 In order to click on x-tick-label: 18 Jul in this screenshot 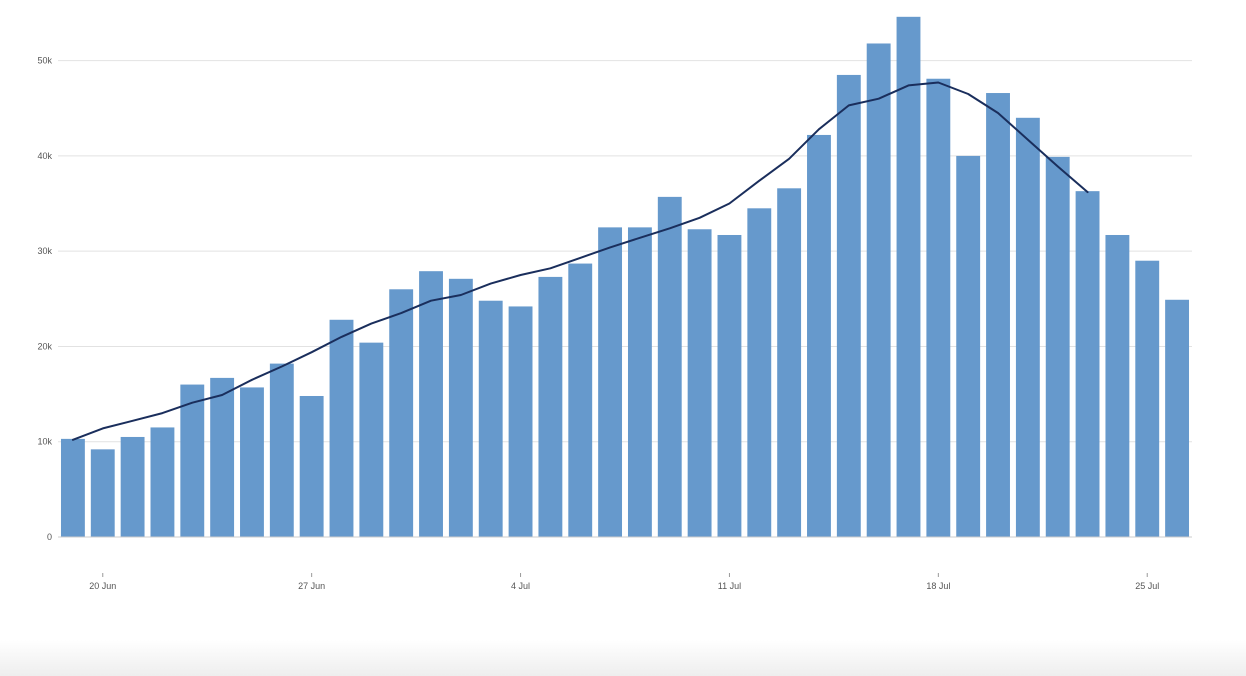, I will do `click(938, 586)`.